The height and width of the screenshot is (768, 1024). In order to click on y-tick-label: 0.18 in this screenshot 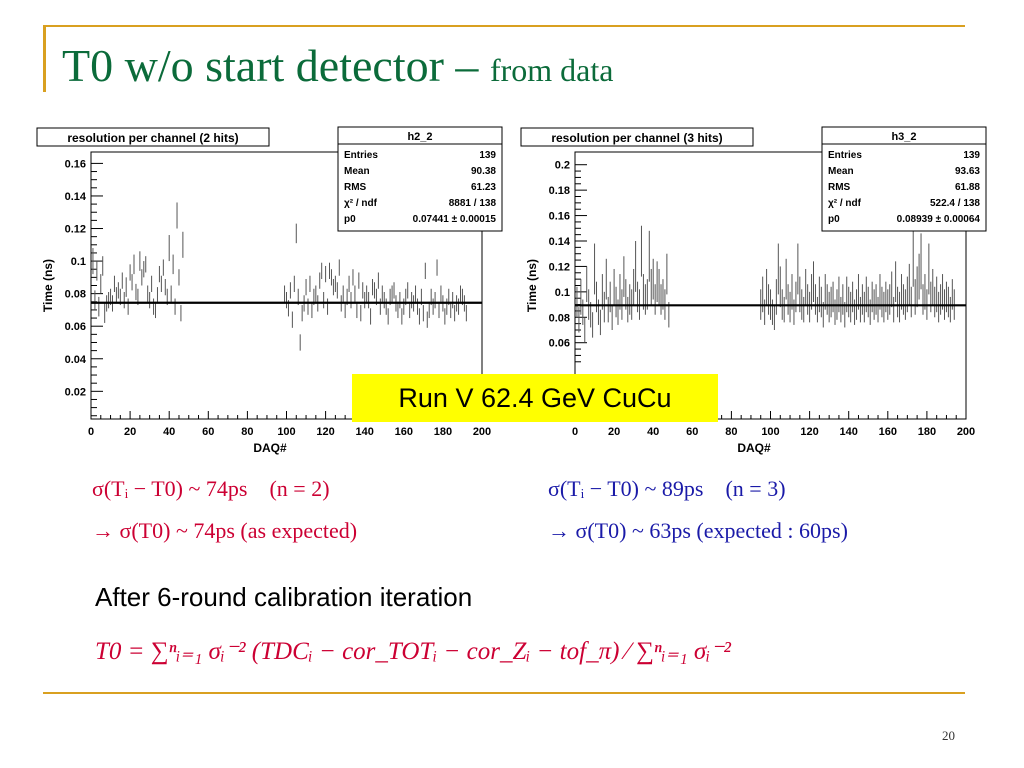, I will do `click(559, 191)`.